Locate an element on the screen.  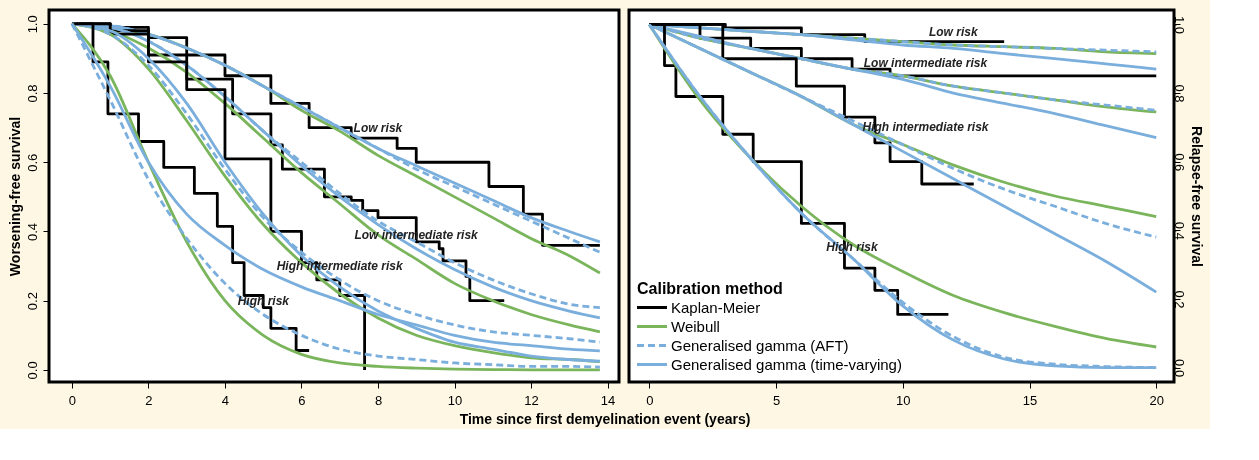
annotation: Low intermediate risk is located at coordinates (926, 62).